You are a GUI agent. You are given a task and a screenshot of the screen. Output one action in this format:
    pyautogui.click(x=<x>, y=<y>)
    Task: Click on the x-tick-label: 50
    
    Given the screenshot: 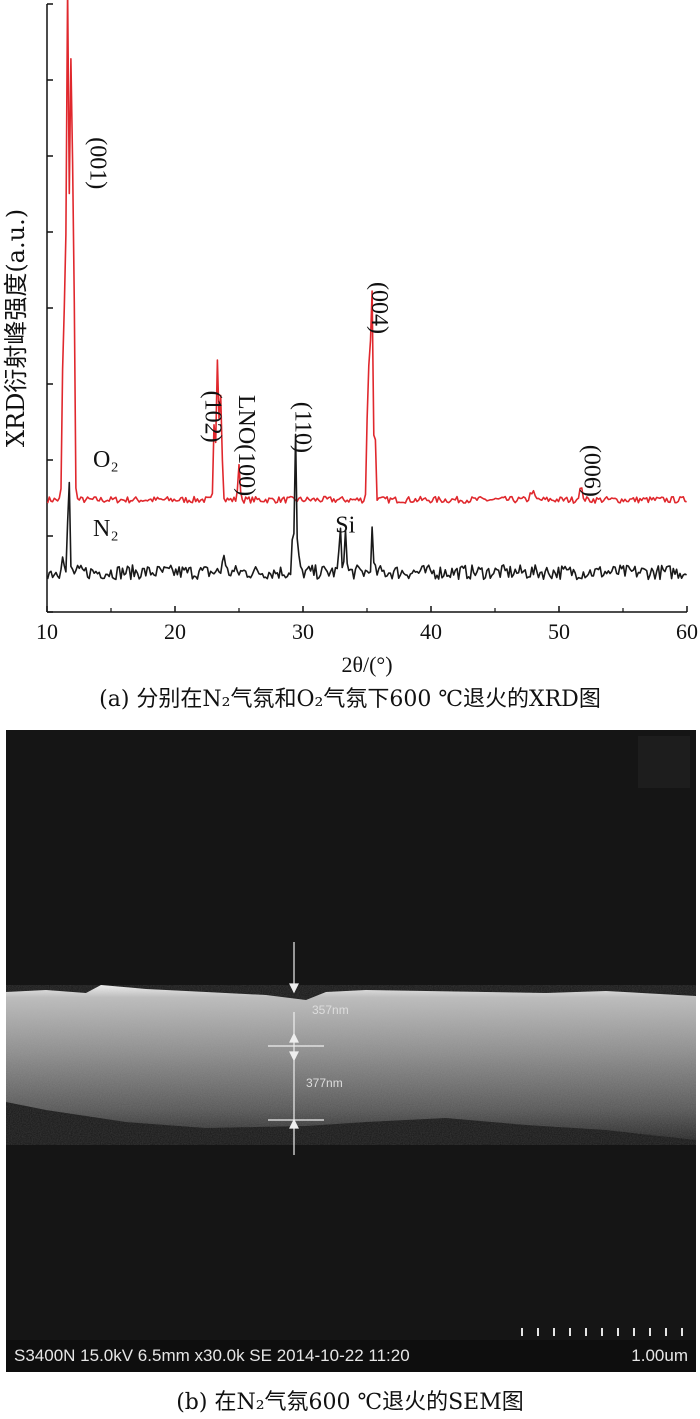 What is the action you would take?
    pyautogui.click(x=559, y=631)
    